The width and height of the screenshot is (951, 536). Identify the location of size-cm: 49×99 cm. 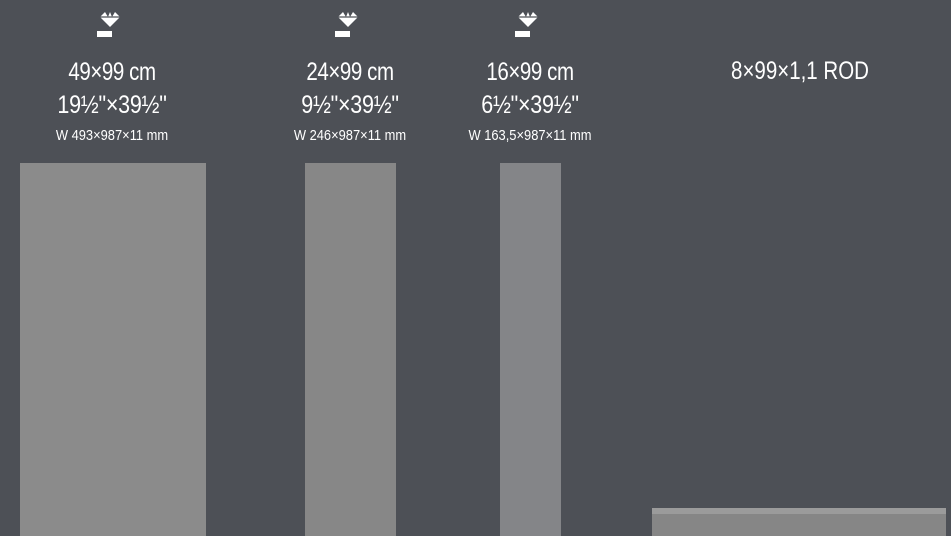
(112, 72).